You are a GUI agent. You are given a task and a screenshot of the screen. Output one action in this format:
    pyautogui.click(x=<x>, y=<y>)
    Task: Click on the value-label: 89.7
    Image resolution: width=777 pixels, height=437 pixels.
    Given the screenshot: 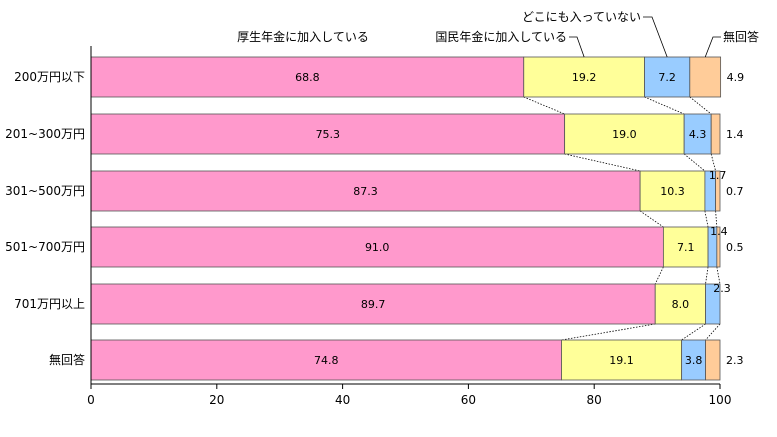 What is the action you would take?
    pyautogui.click(x=373, y=304)
    